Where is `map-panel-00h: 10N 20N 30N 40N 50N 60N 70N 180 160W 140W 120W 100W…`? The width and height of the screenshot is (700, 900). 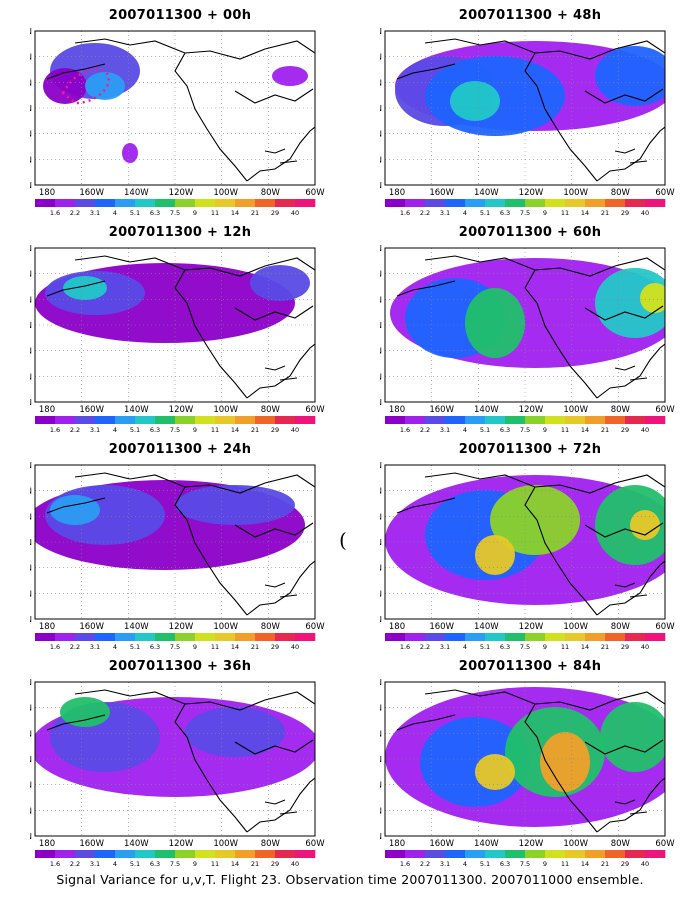 map-panel-00h: 10N 20N 30N 40N 50N 60N 70N 180 160W 140W 120W 100W… is located at coordinates (200, 117).